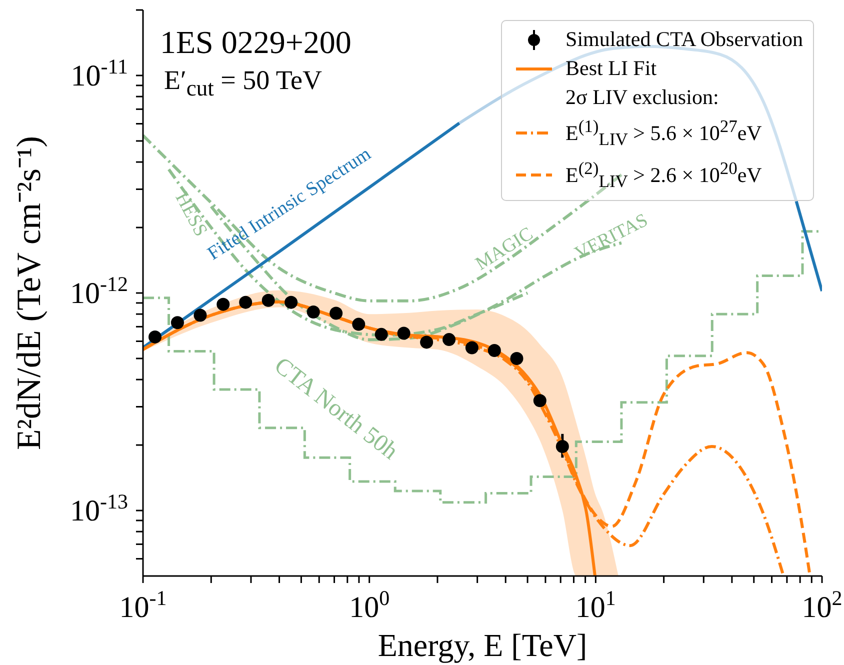 This screenshot has height=665, width=844. What do you see at coordinates (664, 133) in the screenshot?
I see `legend-label: E$^{(1)}$$_{LIV}$ > 5.6 × 10$^{27}$eV` at bounding box center [664, 133].